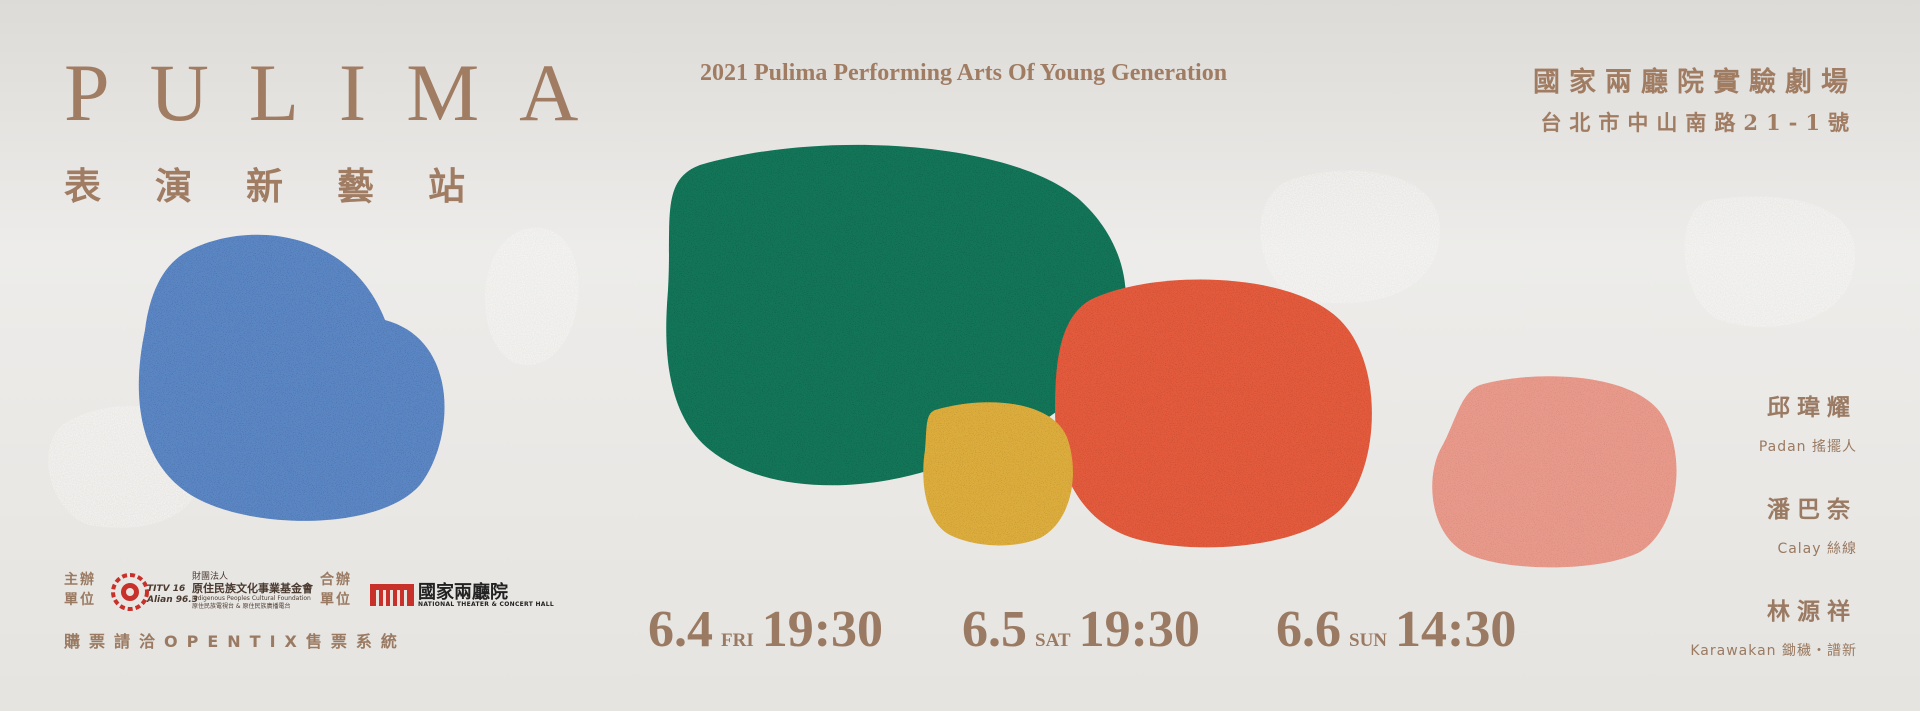  What do you see at coordinates (1053, 640) in the screenshot?
I see `date-weekday: SAT` at bounding box center [1053, 640].